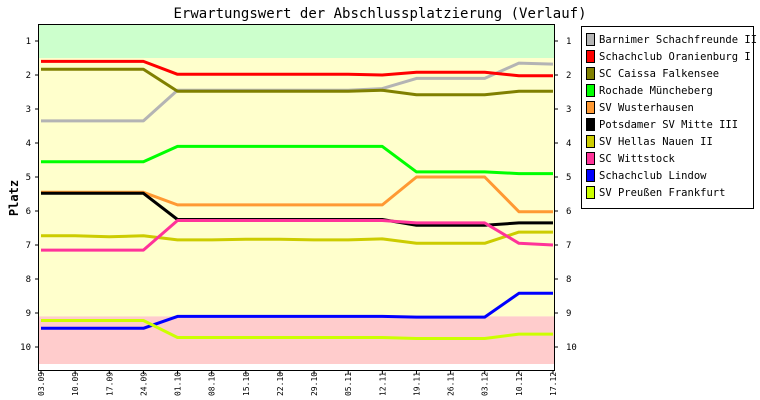 Image resolution: width=760 pixels, height=400 pixels. What do you see at coordinates (485, 384) in the screenshot?
I see `x-tick-label-13: 03.12` at bounding box center [485, 384].